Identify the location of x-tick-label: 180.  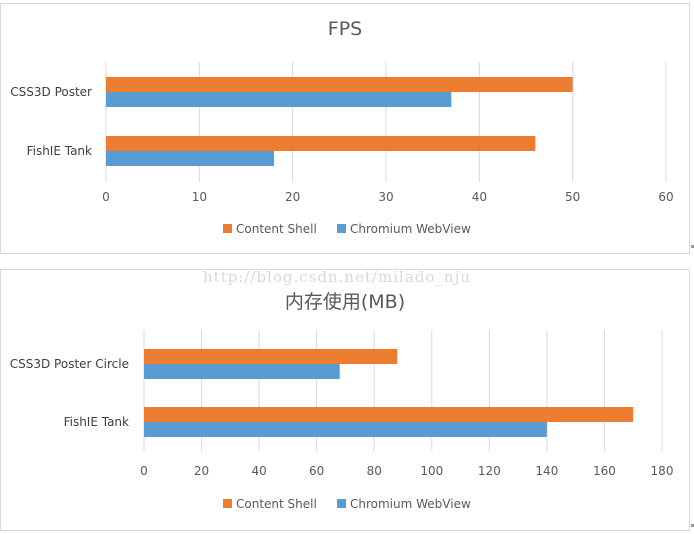
(662, 471).